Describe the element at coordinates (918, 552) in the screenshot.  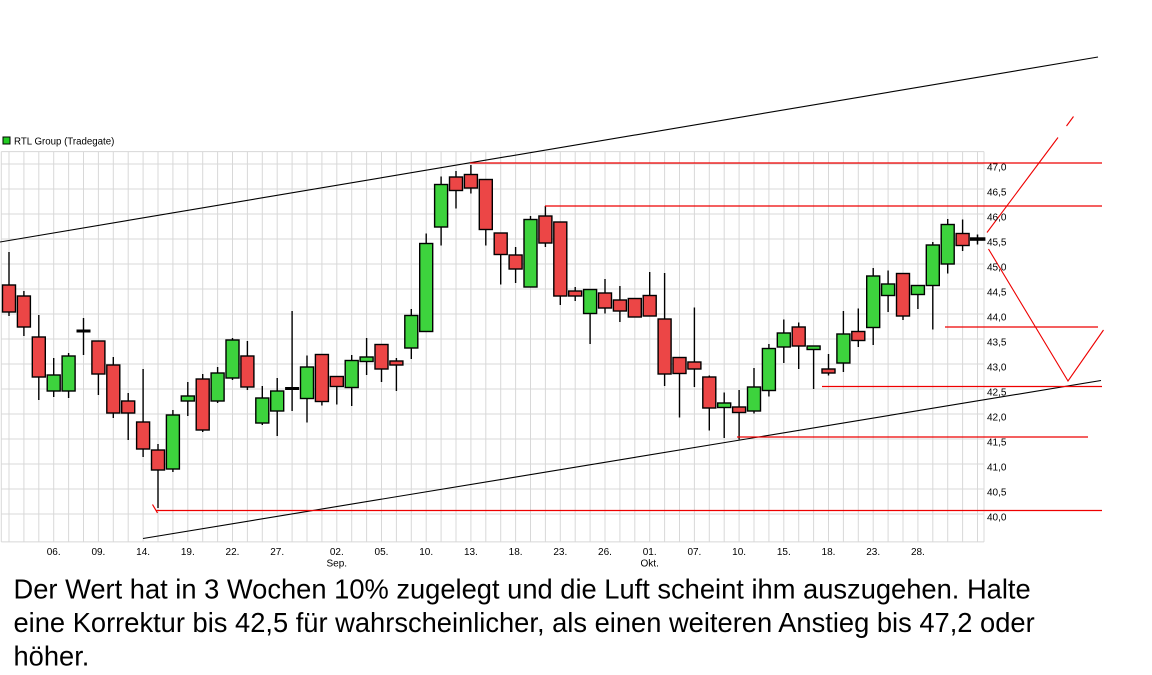
I see `svg-text: 28.` at that location.